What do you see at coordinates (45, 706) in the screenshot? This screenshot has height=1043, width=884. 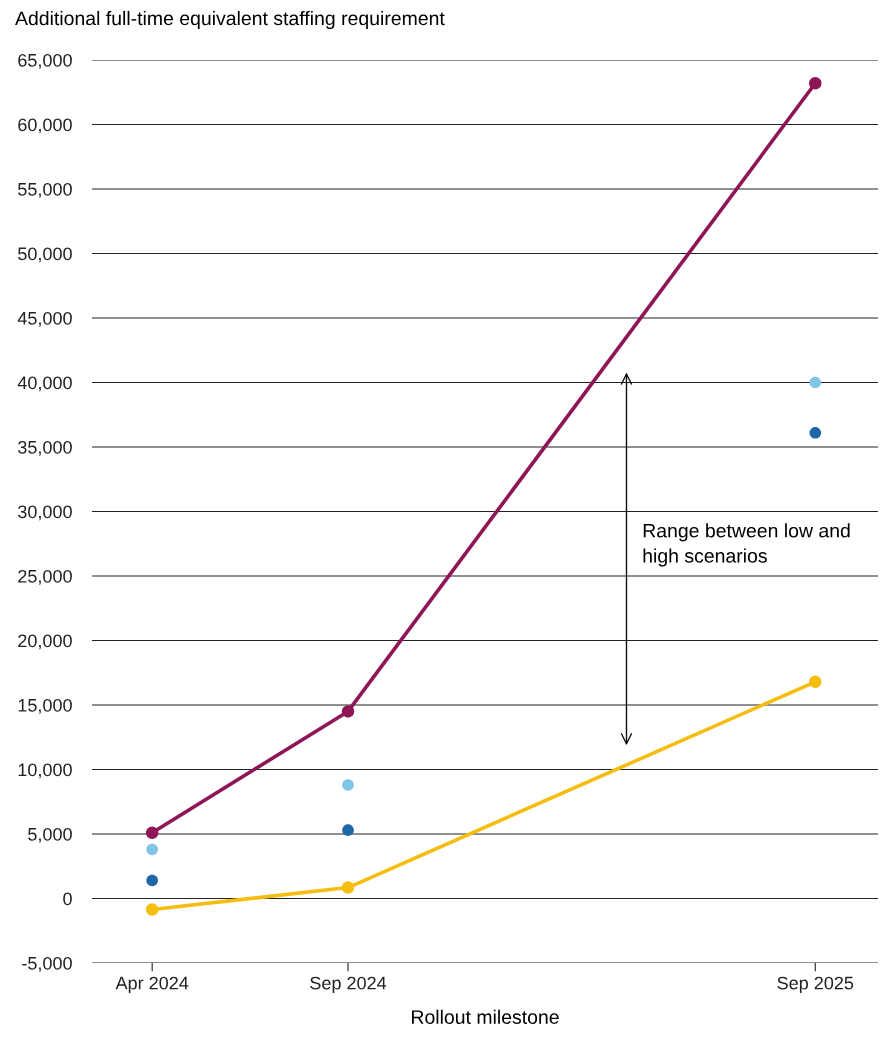 I see `y-tick-label: 15,000` at bounding box center [45, 706].